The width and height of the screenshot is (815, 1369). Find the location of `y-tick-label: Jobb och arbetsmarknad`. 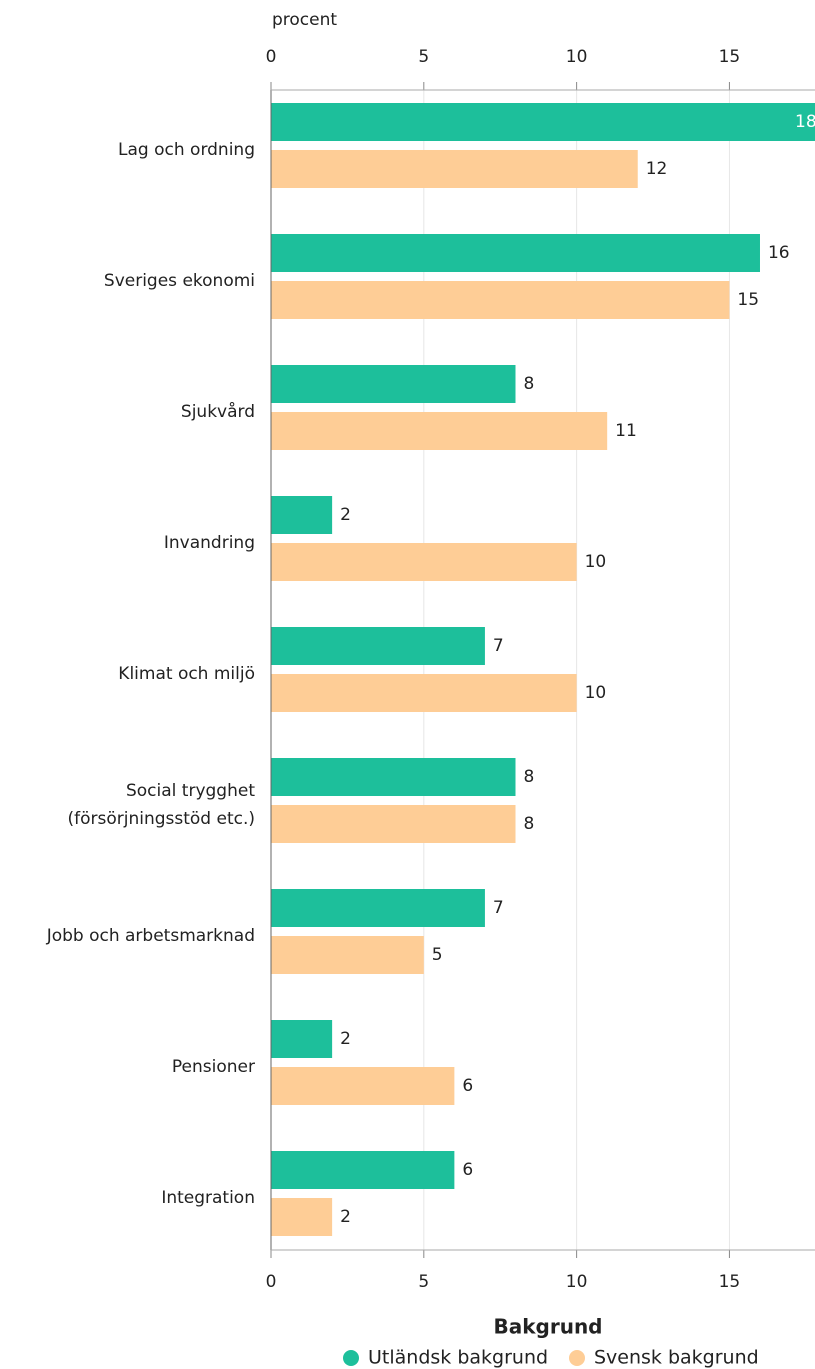

y-tick-label: Jobb och arbetsmarknad is located at coordinates (150, 936).